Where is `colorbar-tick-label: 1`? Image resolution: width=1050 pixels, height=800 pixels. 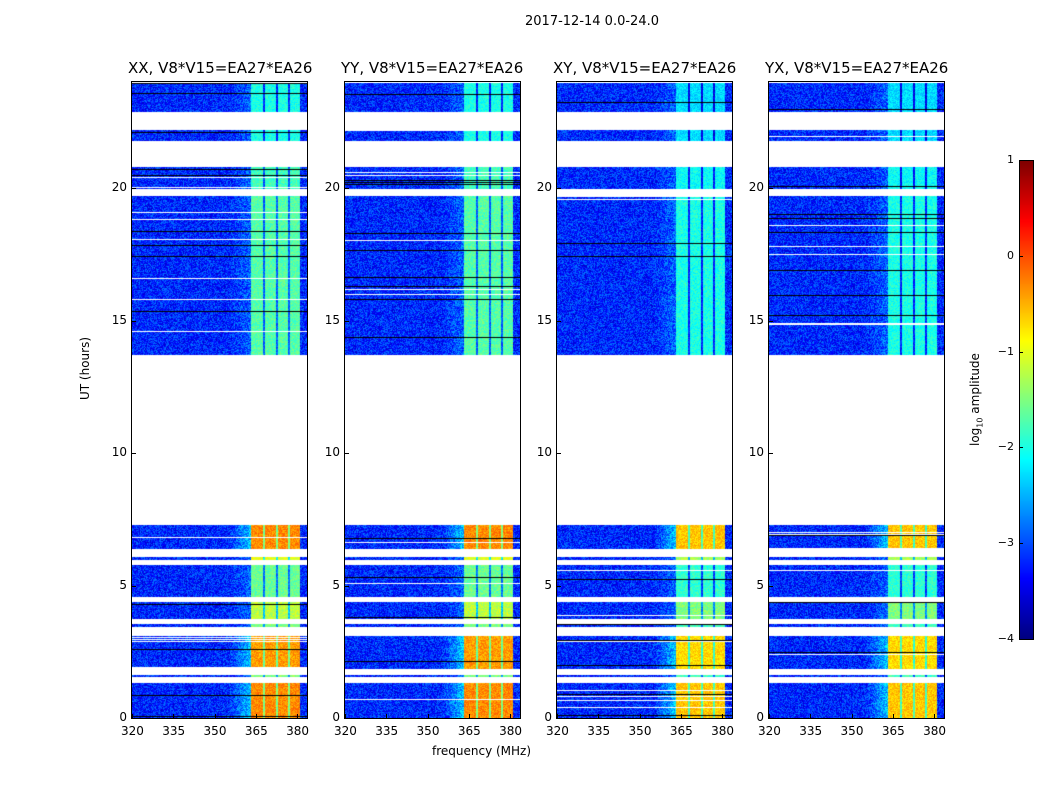
colorbar-tick-label: 1 is located at coordinates (1010, 159).